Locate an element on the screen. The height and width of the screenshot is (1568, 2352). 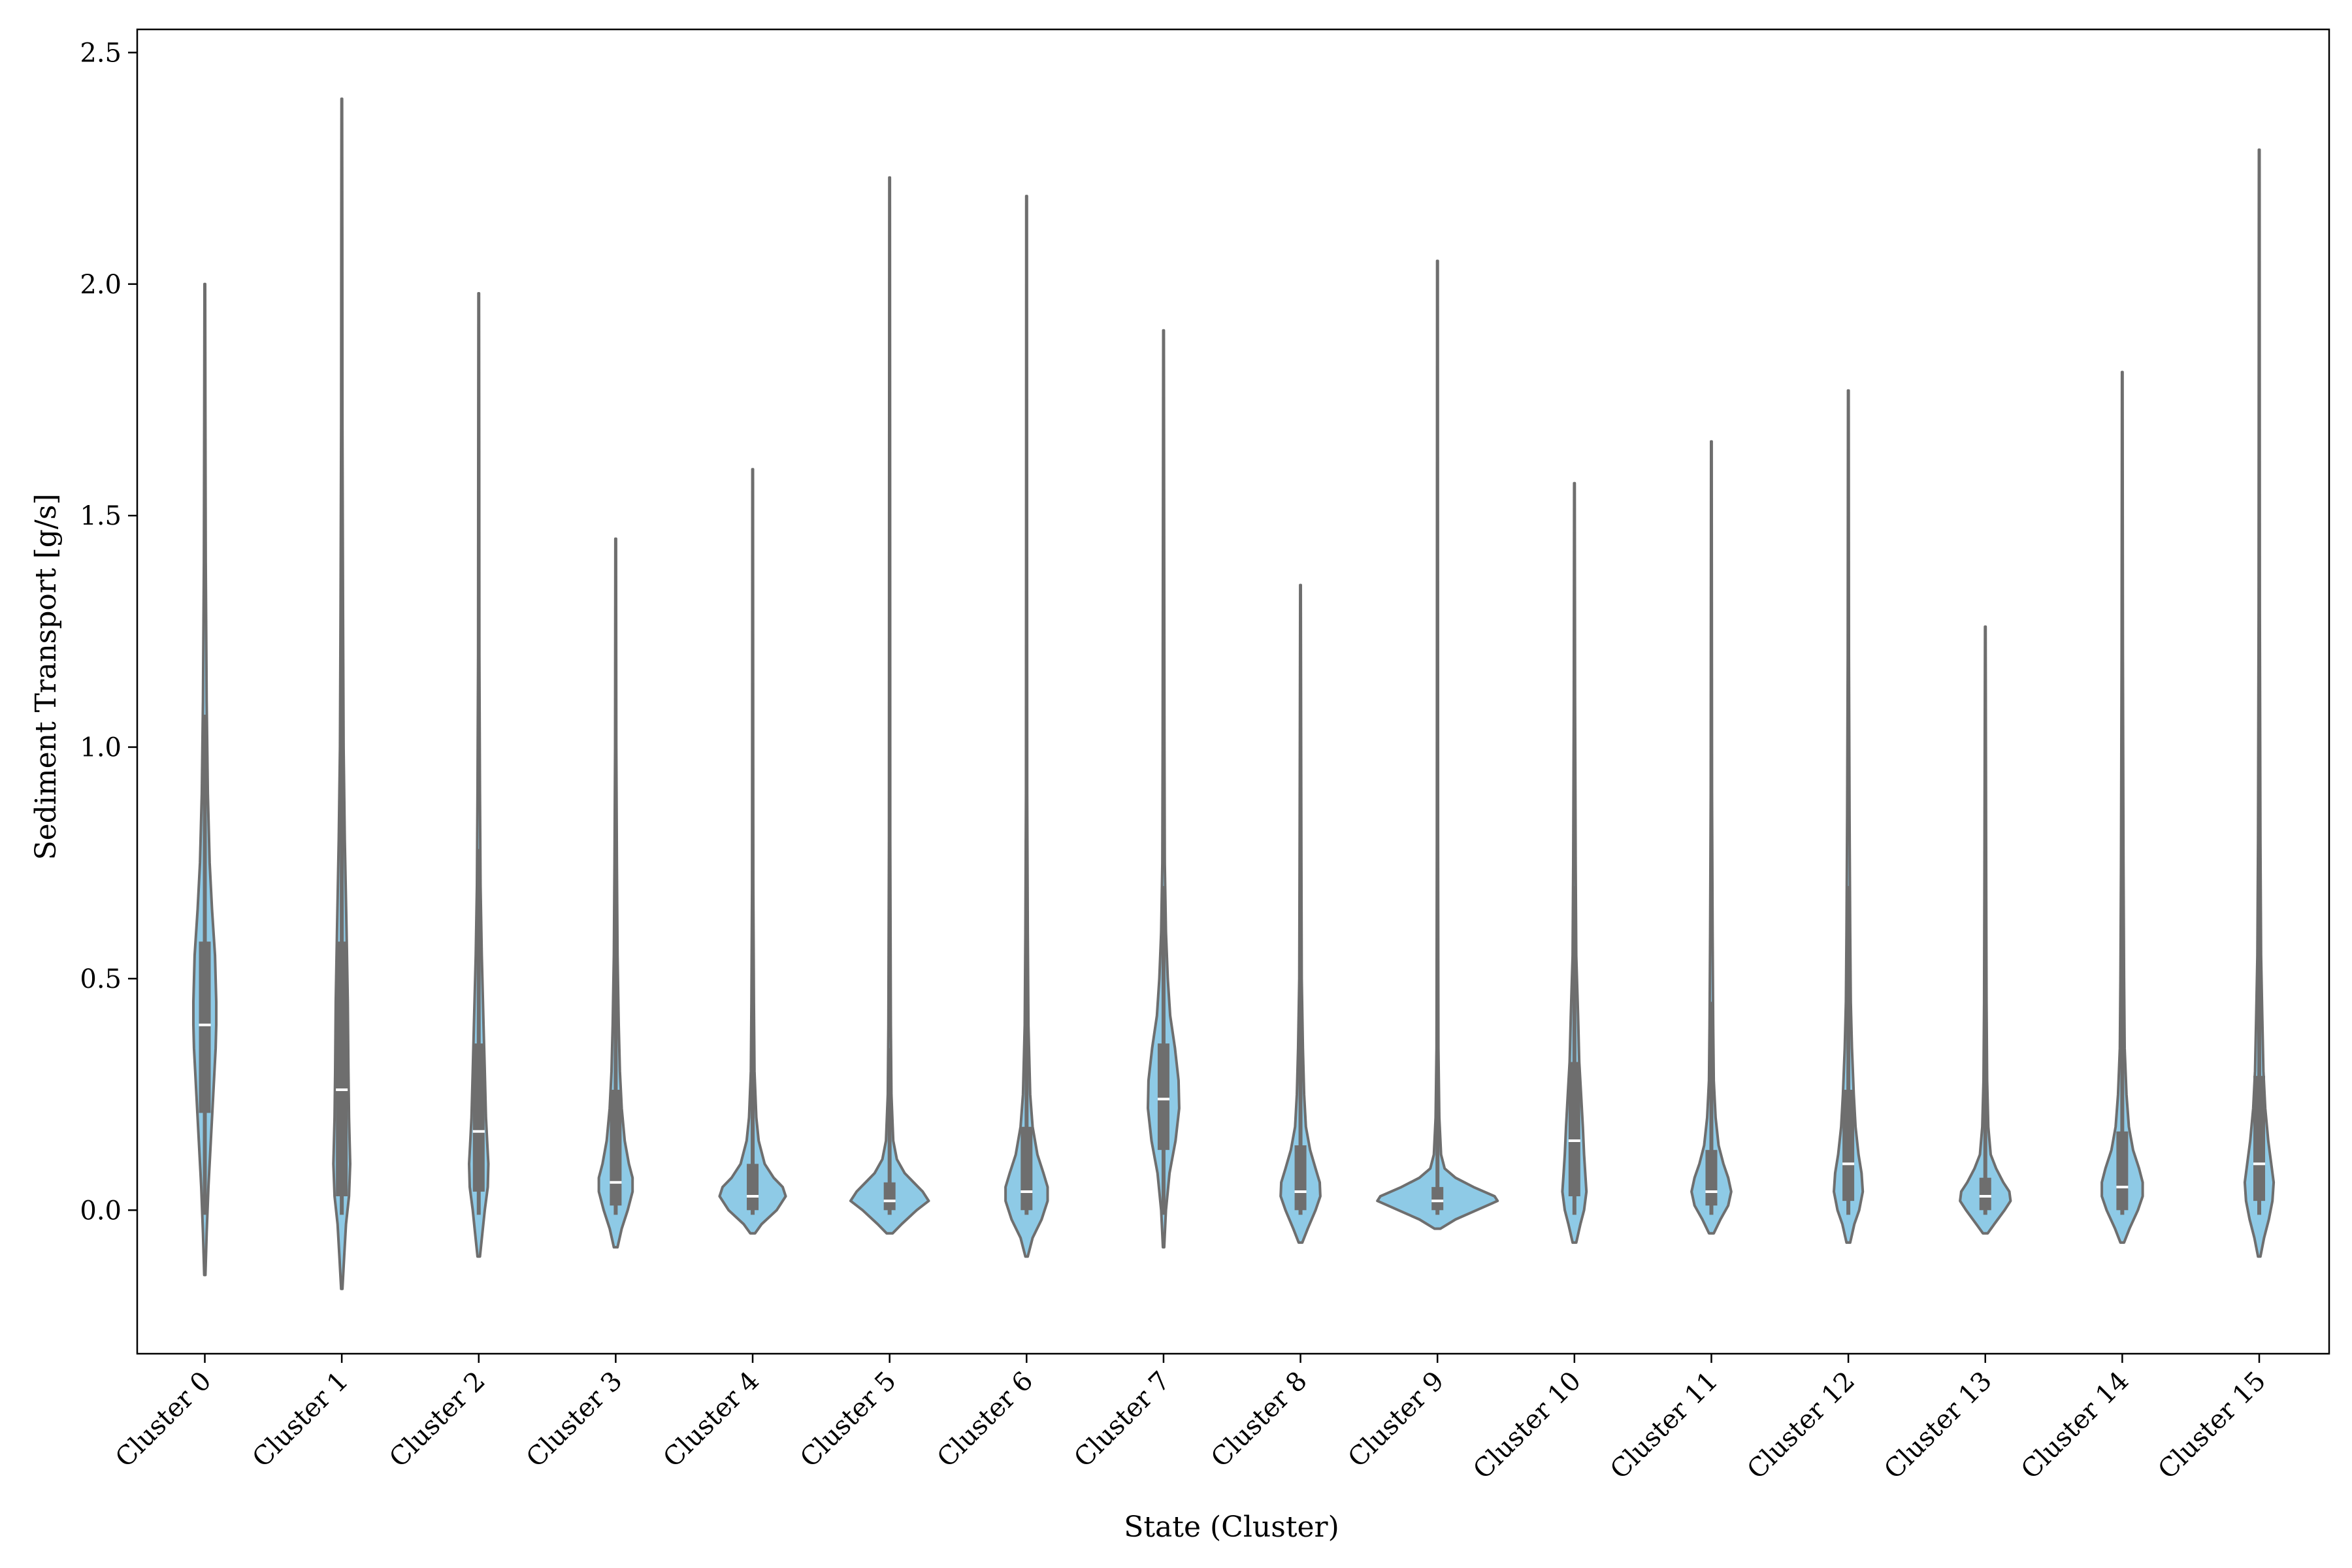
y-tick-label: 0.5 is located at coordinates (101, 979).